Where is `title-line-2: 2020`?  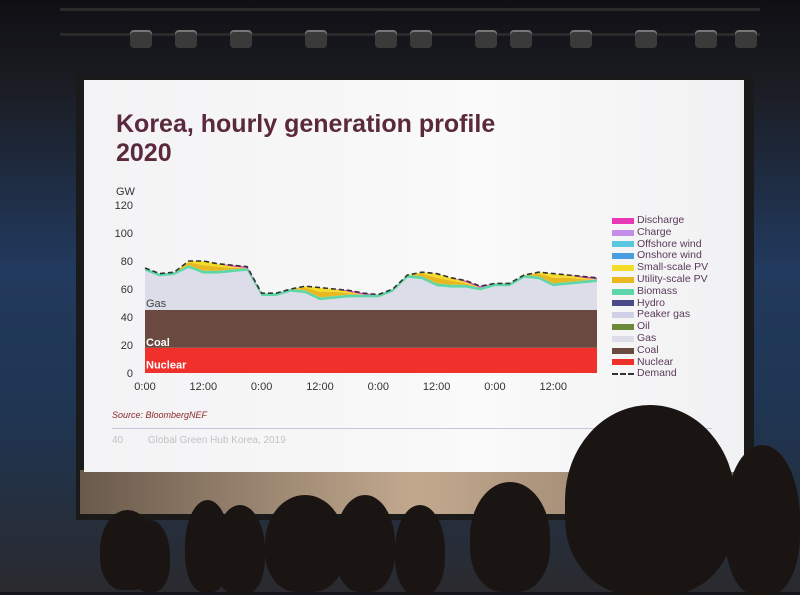
title-line-2: 2020 is located at coordinates (144, 153).